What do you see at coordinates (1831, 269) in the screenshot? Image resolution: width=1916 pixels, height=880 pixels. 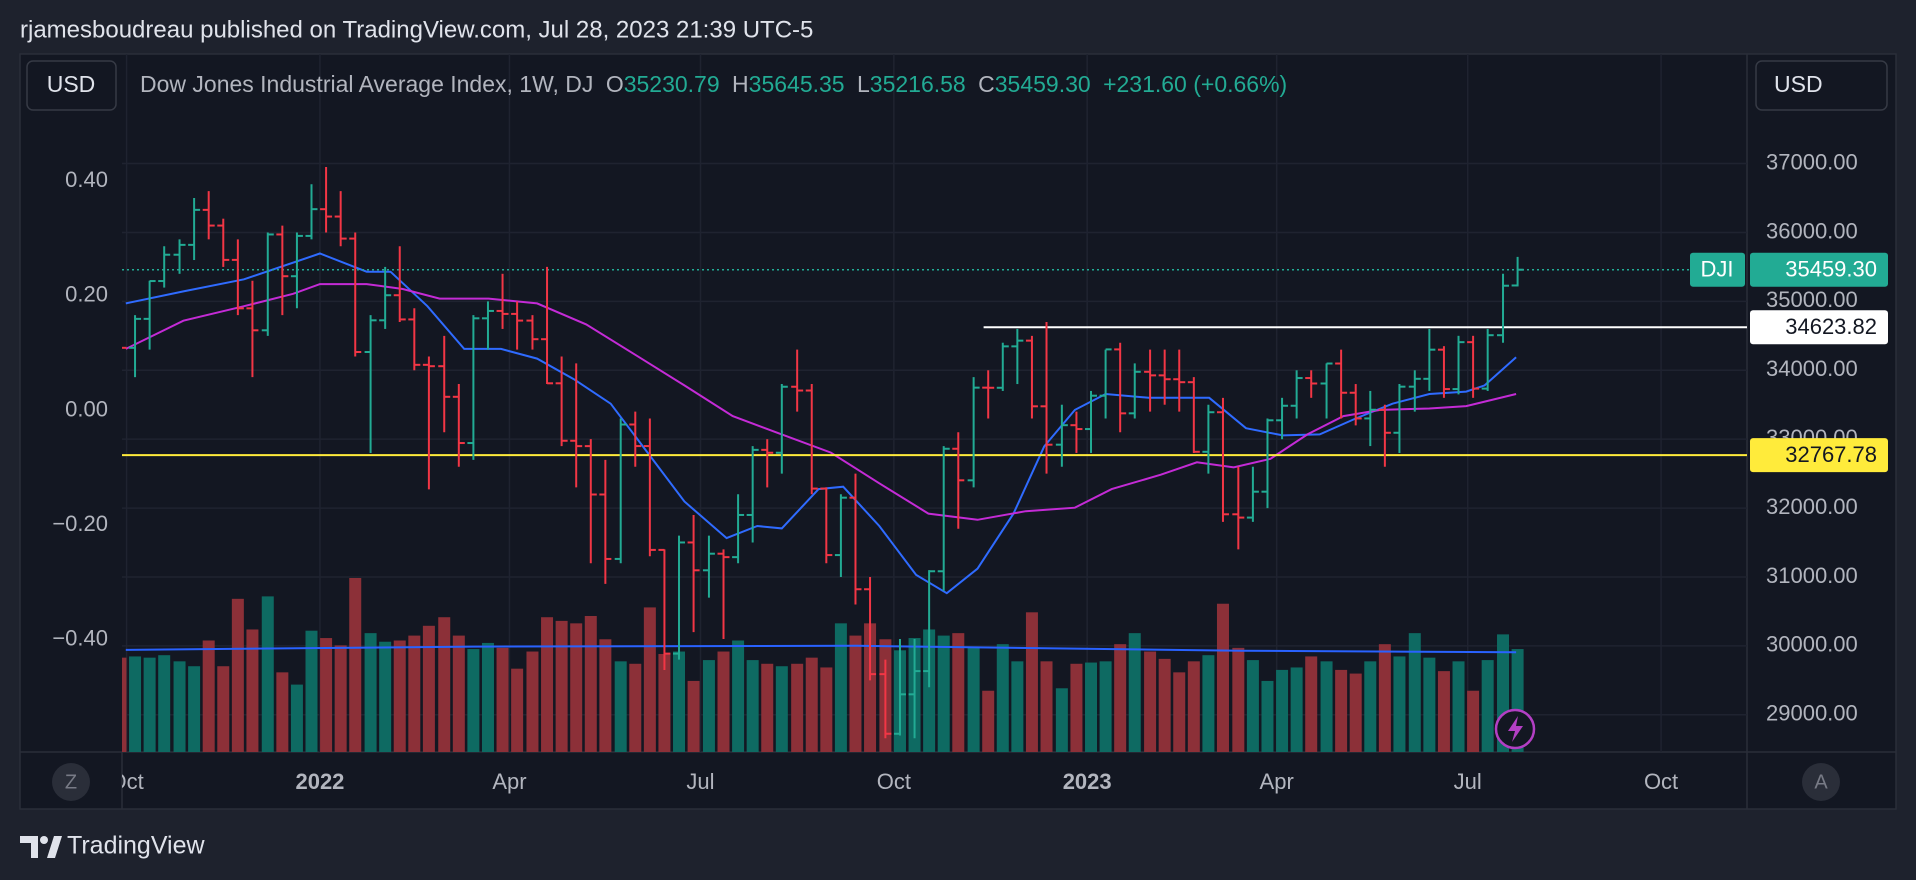 I see `last-price-tag-label: 35459.30` at bounding box center [1831, 269].